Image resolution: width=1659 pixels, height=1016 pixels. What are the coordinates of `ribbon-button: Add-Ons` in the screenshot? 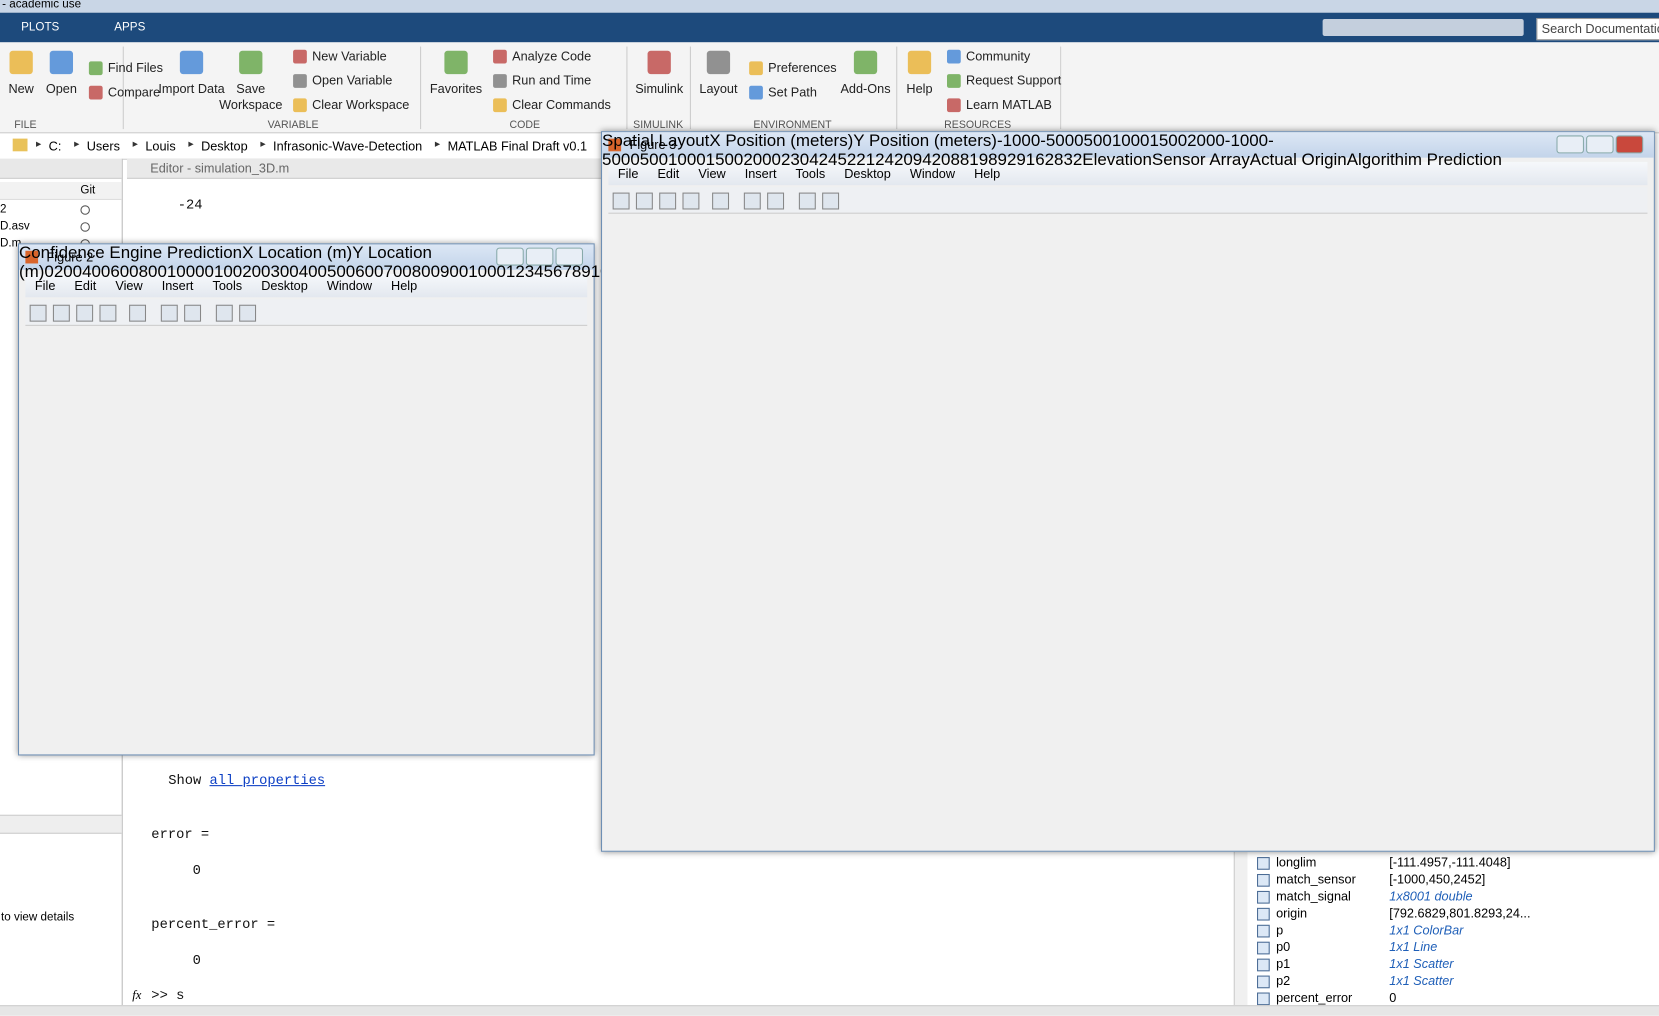 It's located at (865, 89).